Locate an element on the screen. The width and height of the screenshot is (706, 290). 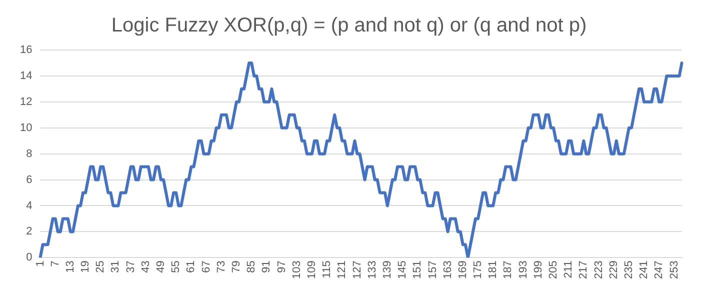
x-tick-label: 91 is located at coordinates (266, 266).